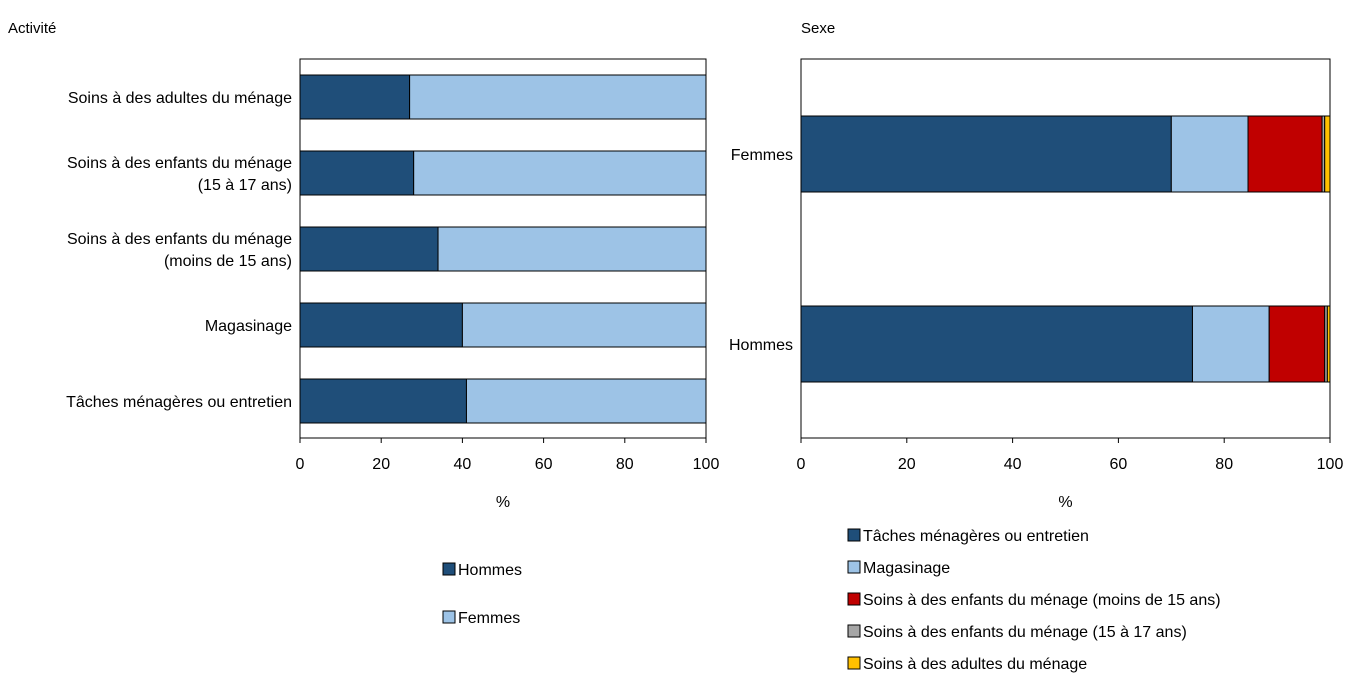 The height and width of the screenshot is (675, 1346). I want to click on category-label: (15 à 17 ans), so click(245, 185).